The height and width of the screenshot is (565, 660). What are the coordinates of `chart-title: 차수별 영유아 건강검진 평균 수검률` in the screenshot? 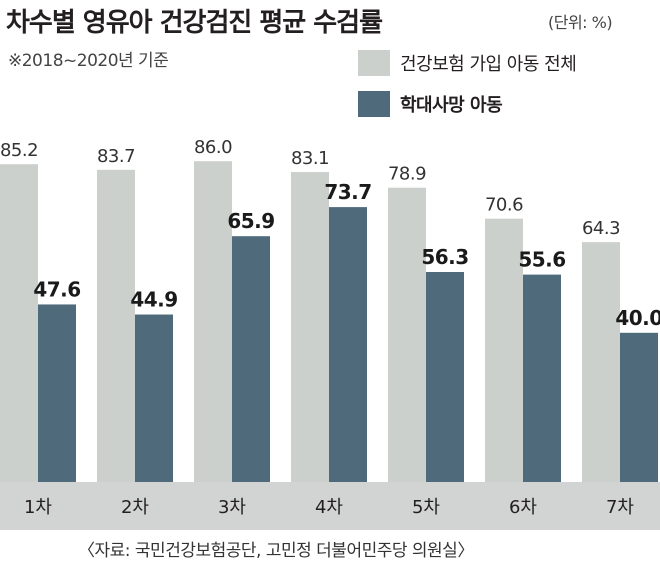 It's located at (194, 23).